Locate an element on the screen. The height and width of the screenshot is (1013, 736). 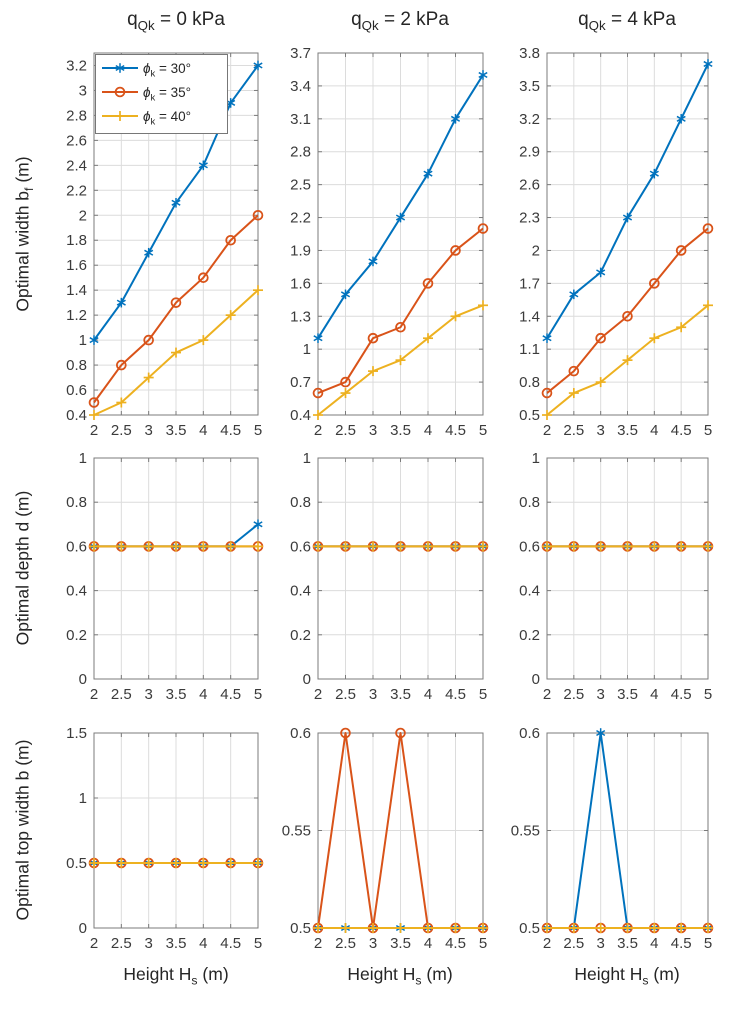
legend: ϕk = 30° ϕk = 35° ϕk = 40° is located at coordinates (161, 94).